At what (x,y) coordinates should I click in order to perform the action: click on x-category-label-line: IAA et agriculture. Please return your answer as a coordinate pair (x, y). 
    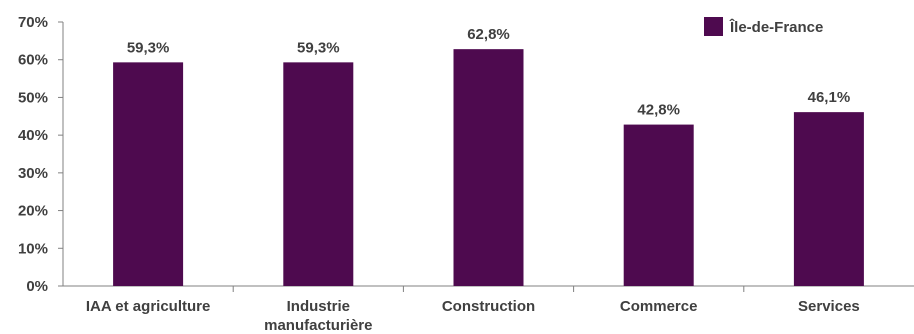
    Looking at the image, I should click on (148, 306).